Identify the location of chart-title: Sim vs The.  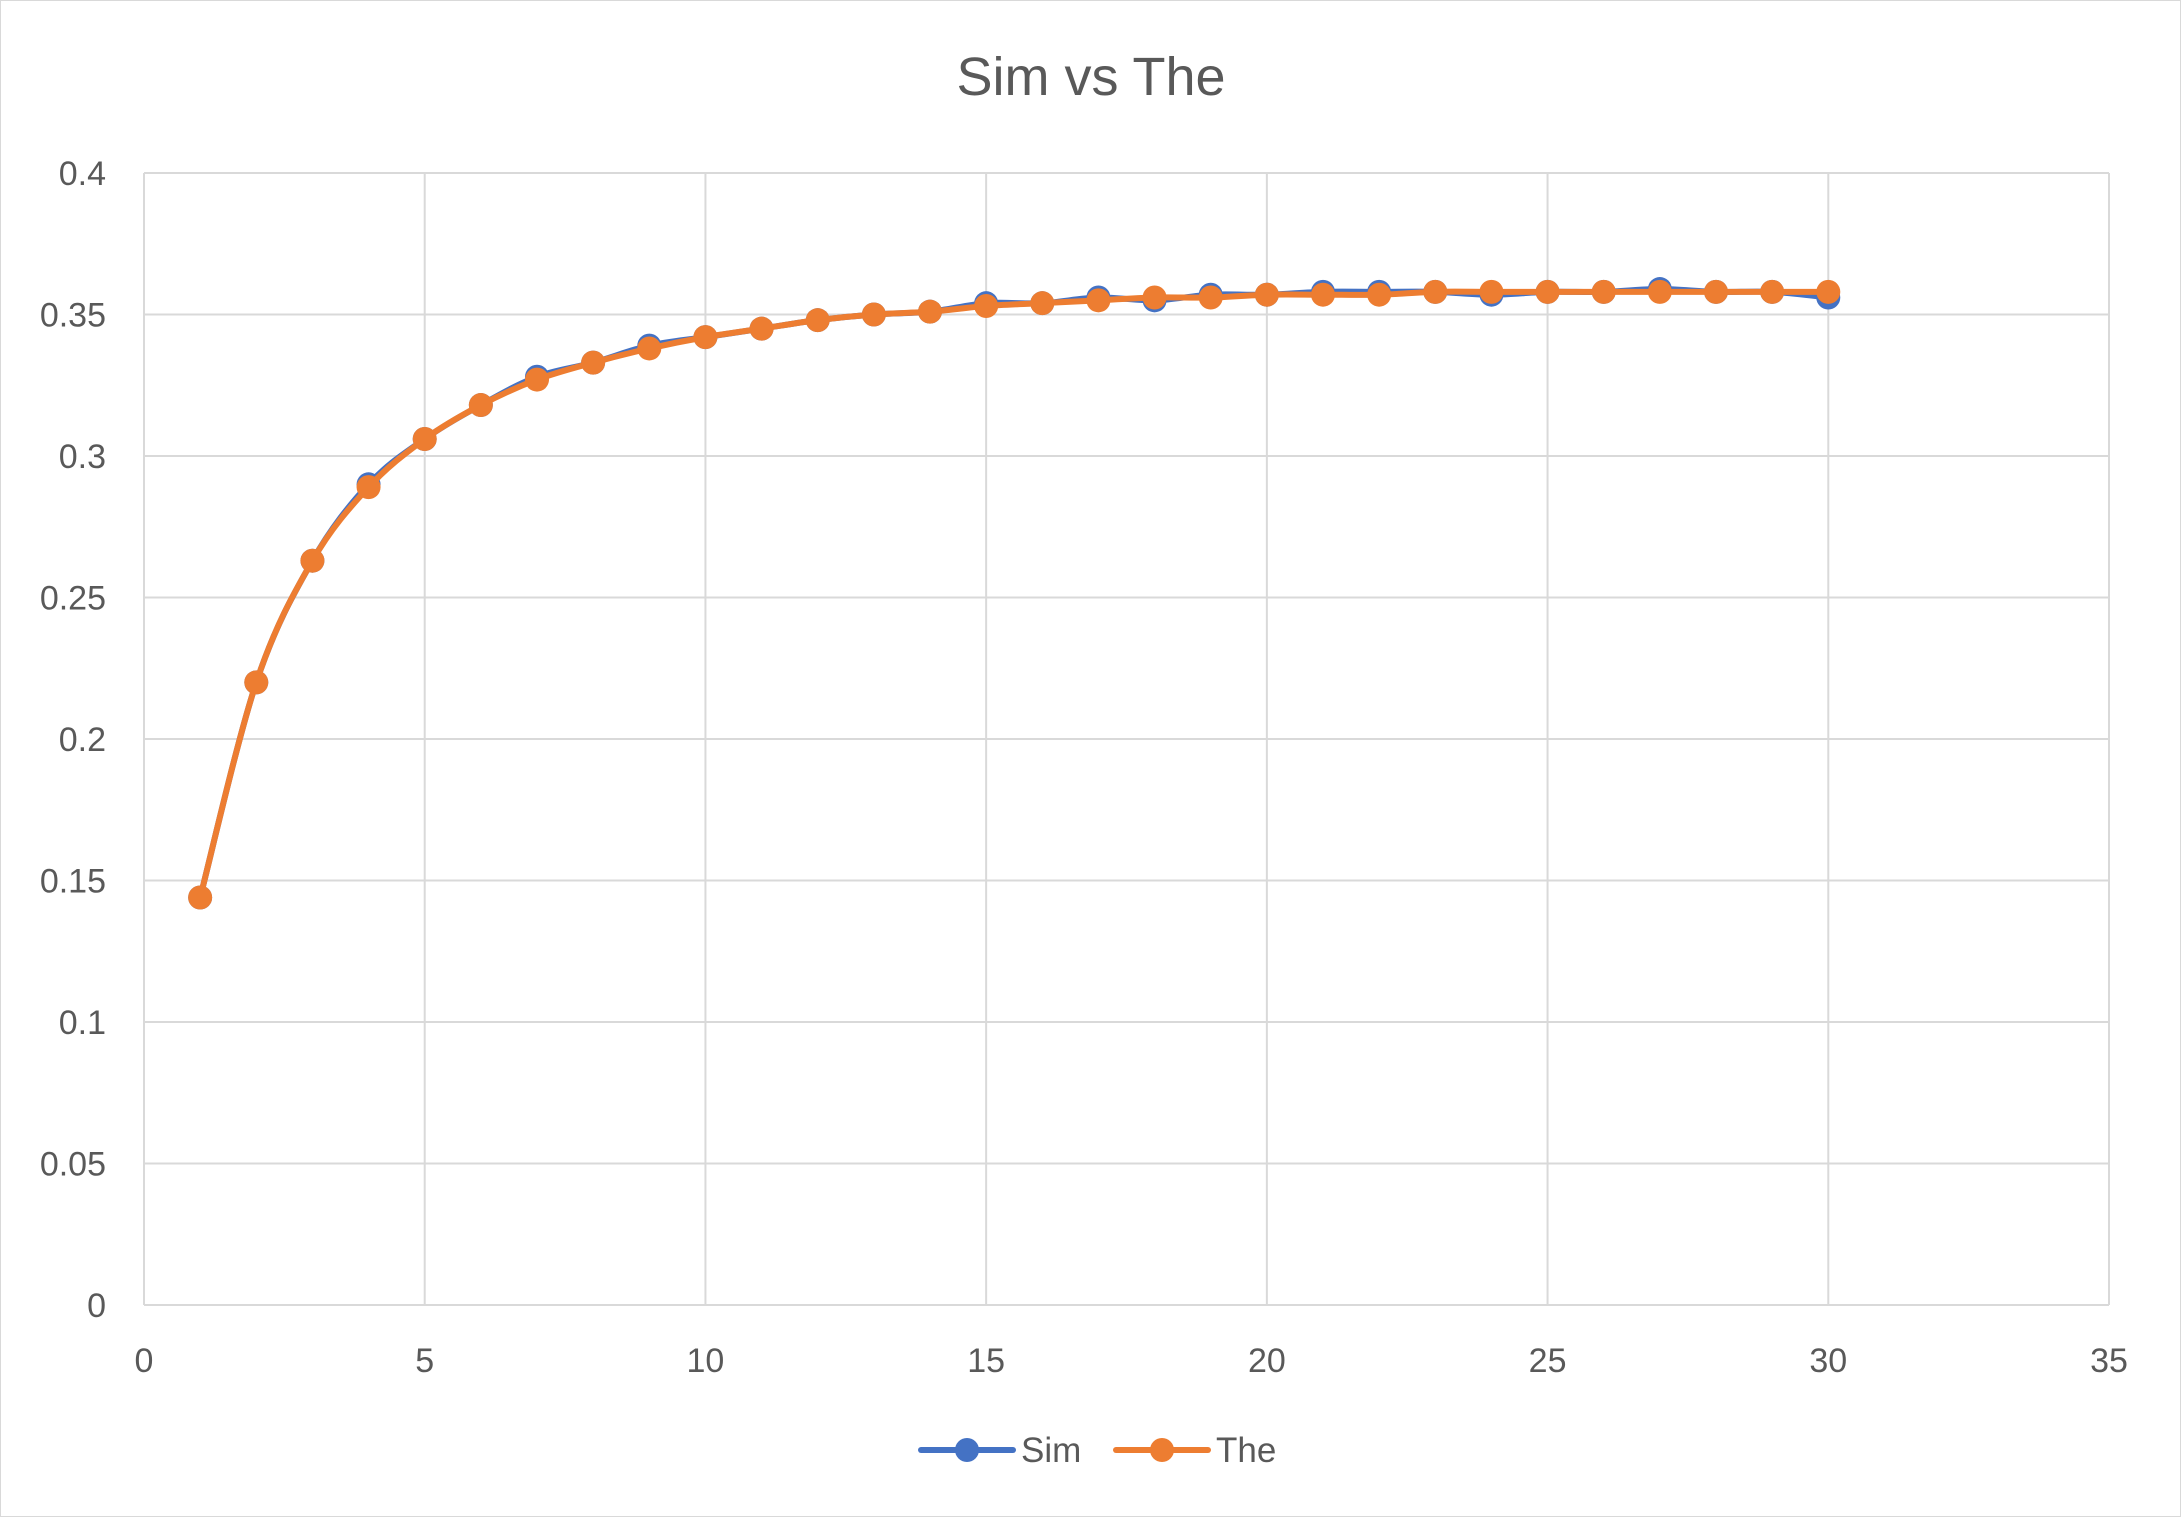
(1090, 77).